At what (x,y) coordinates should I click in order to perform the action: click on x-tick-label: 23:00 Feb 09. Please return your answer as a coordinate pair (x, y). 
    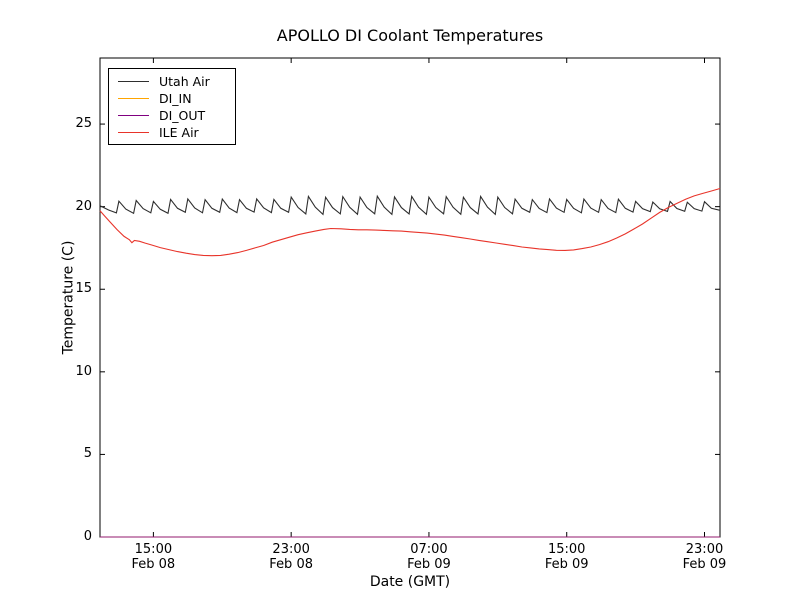
    Looking at the image, I should click on (704, 557).